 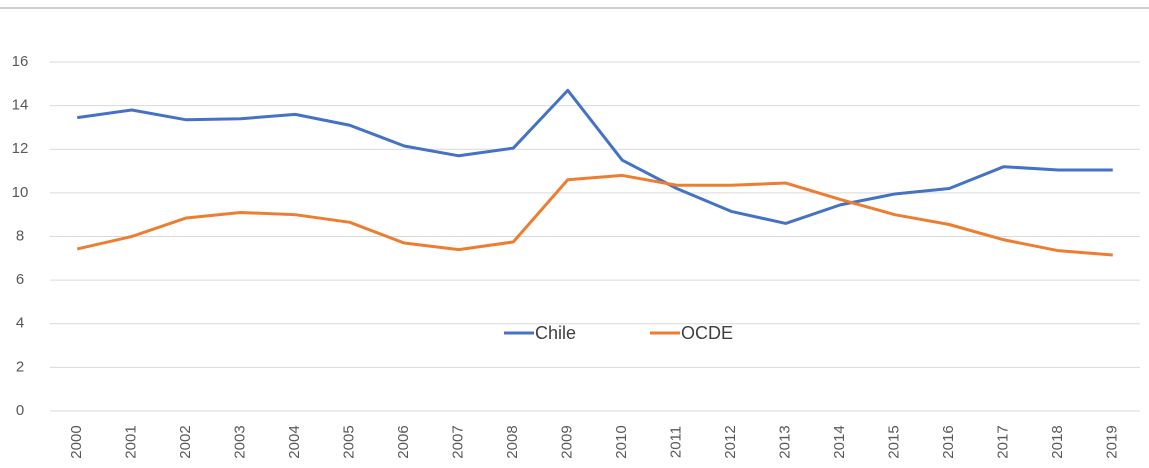 I want to click on y-tick-label: 0, so click(x=20, y=410).